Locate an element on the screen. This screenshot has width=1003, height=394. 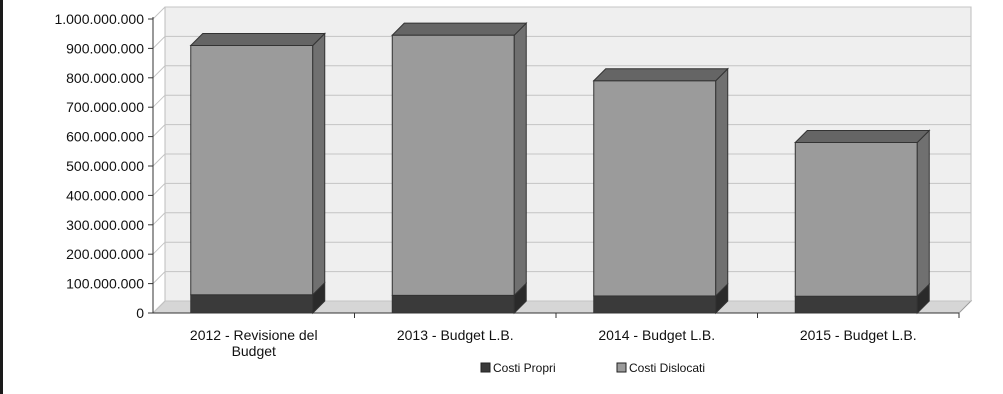
y-tick-label: 600.000.000 is located at coordinates (105, 137).